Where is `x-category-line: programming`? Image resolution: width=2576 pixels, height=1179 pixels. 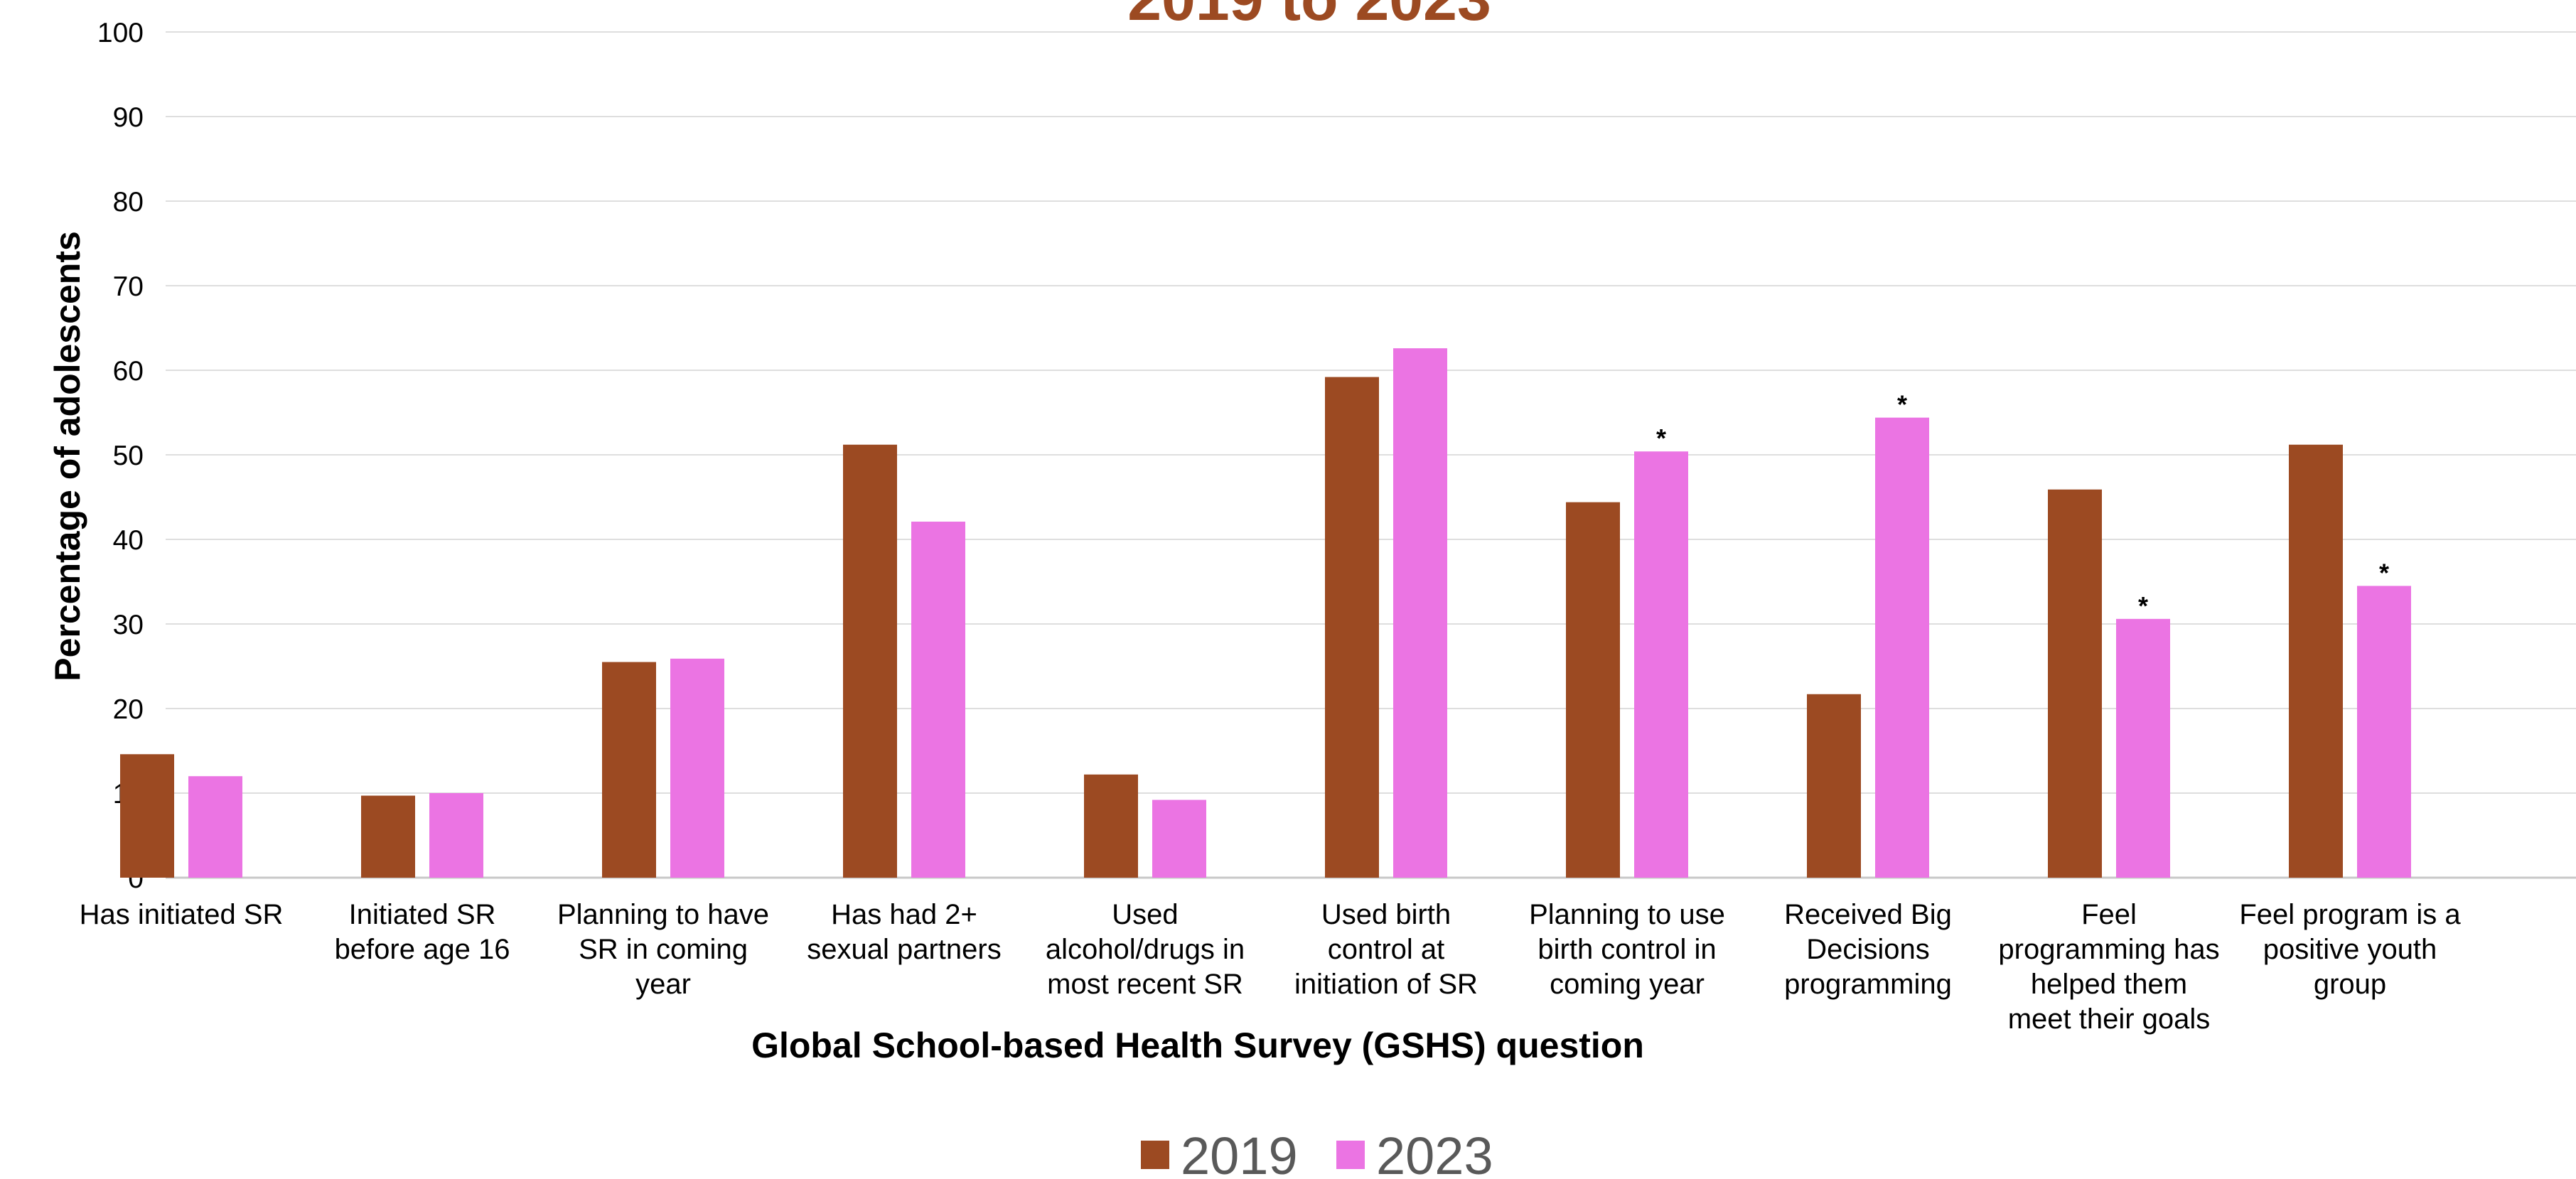 x-category-line: programming is located at coordinates (1868, 985).